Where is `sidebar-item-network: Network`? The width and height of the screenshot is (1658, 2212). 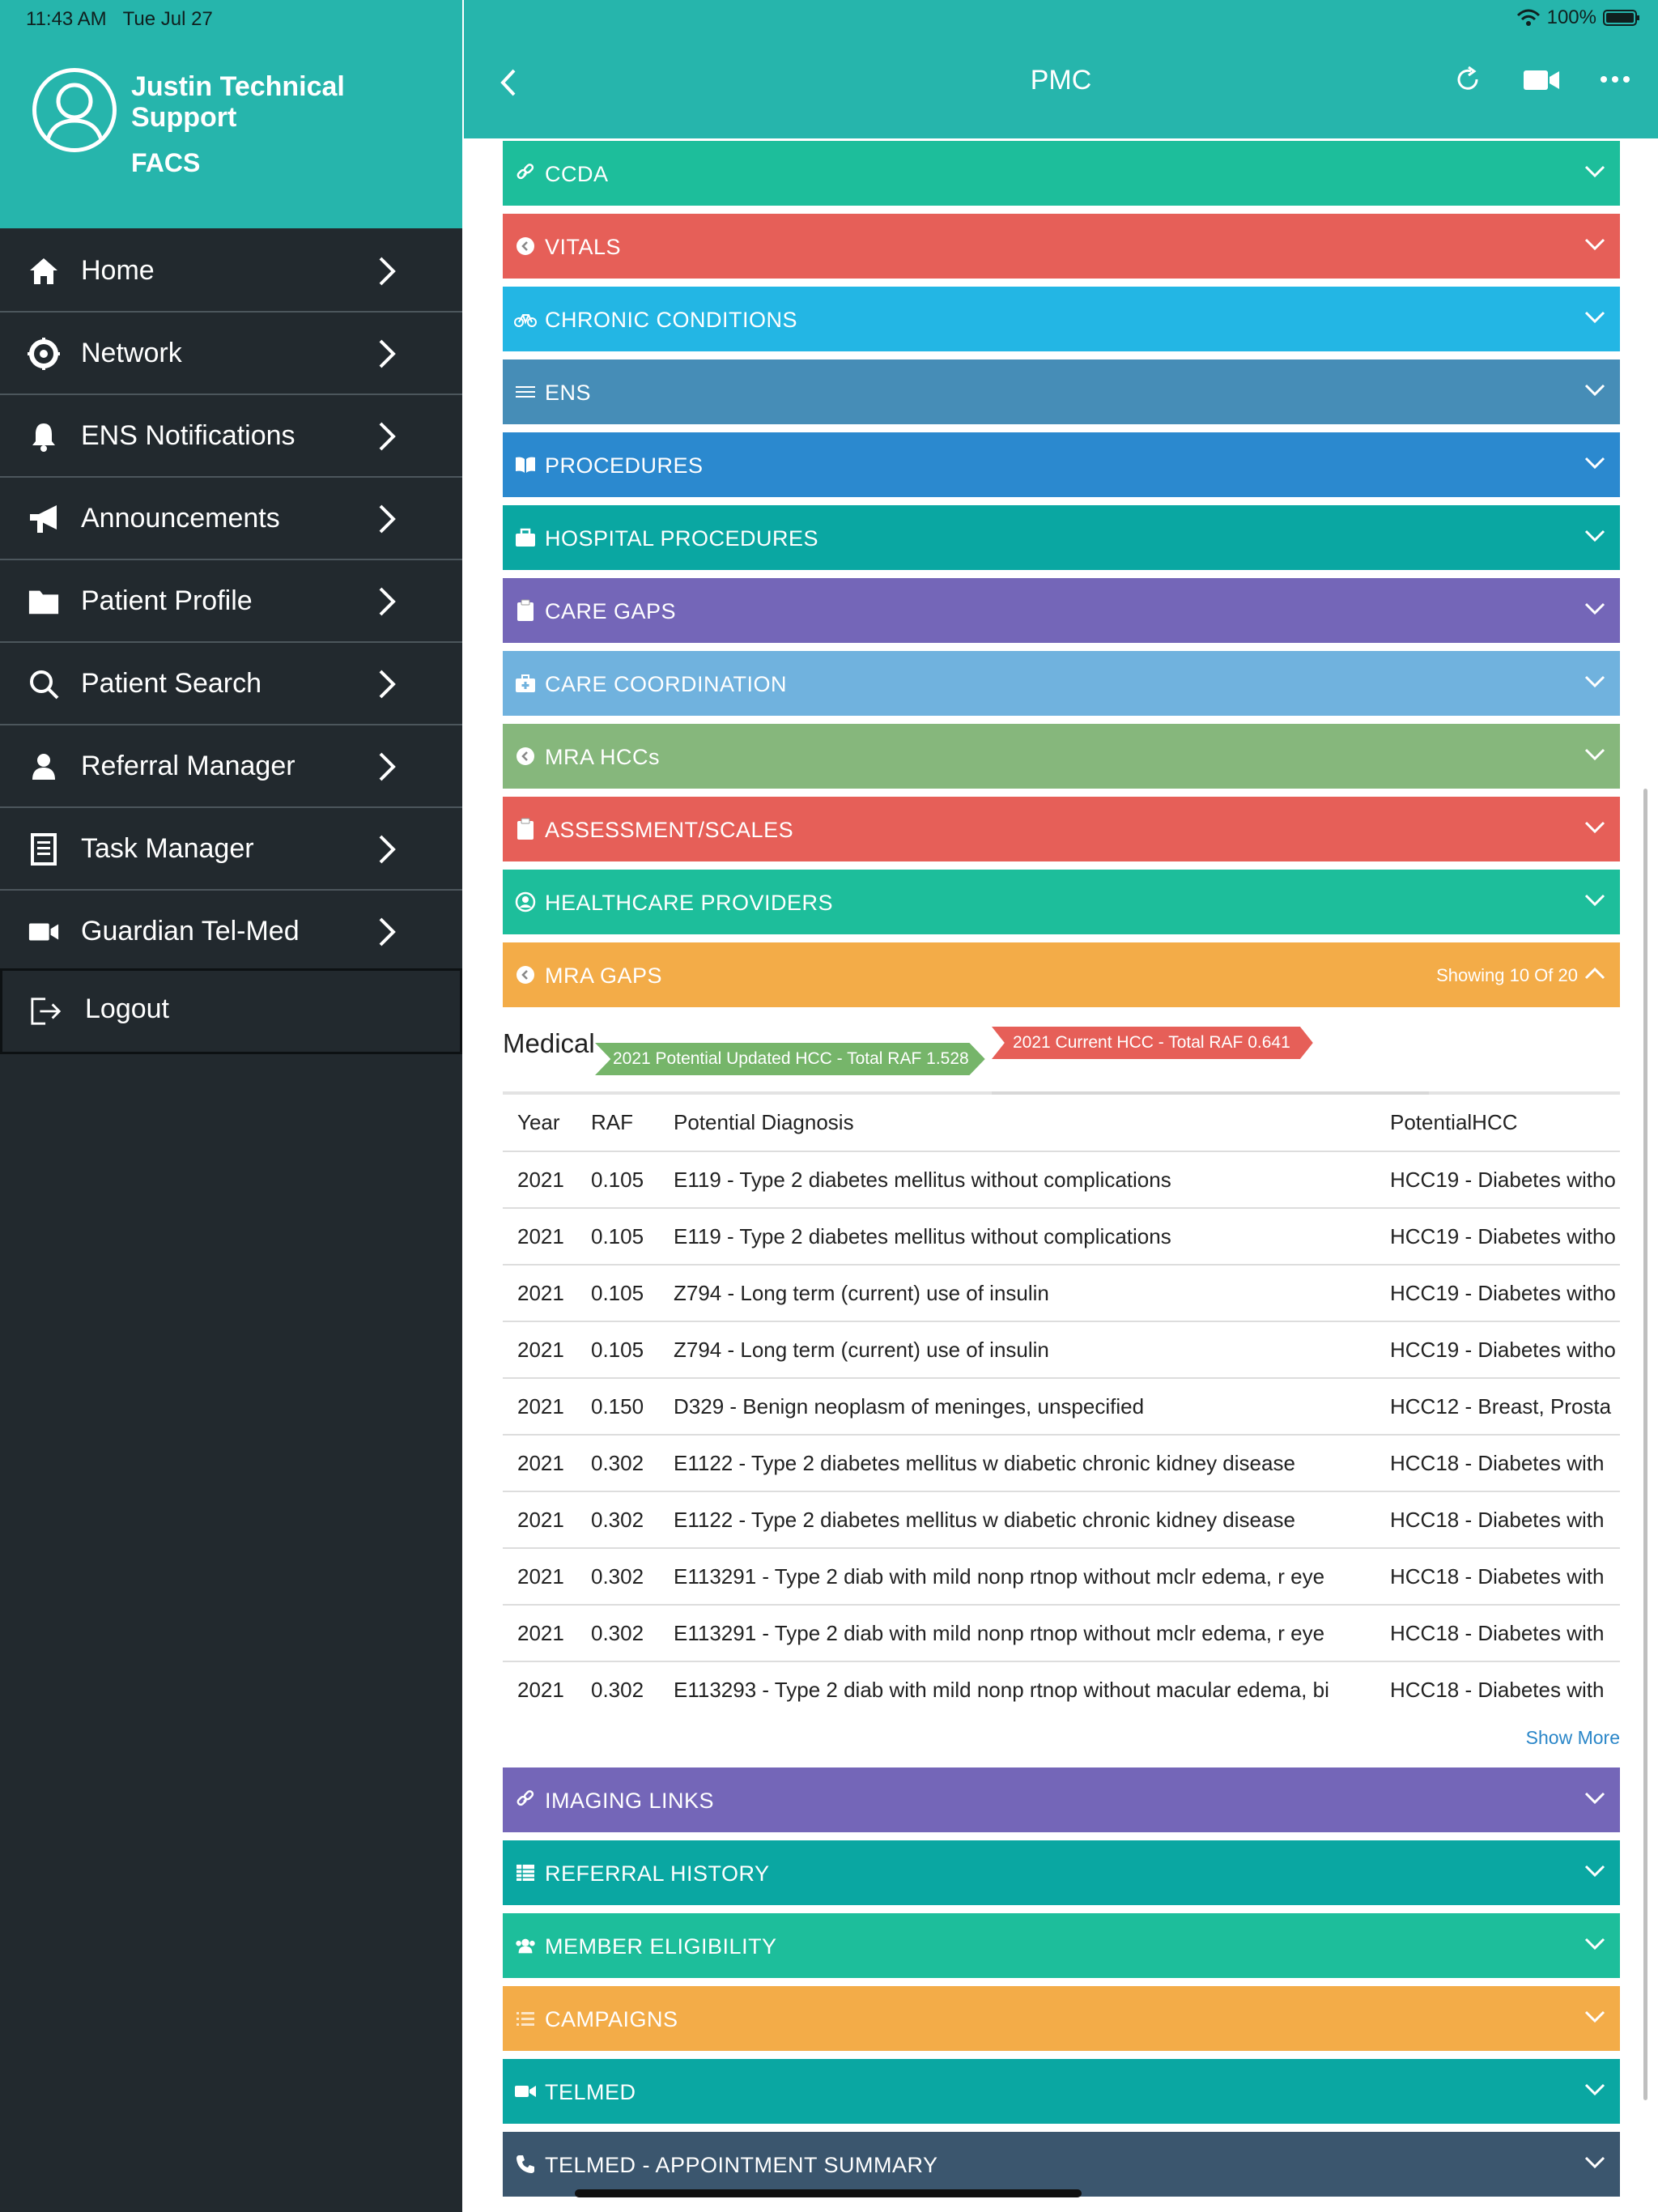
sidebar-item-network: Network is located at coordinates (231, 354).